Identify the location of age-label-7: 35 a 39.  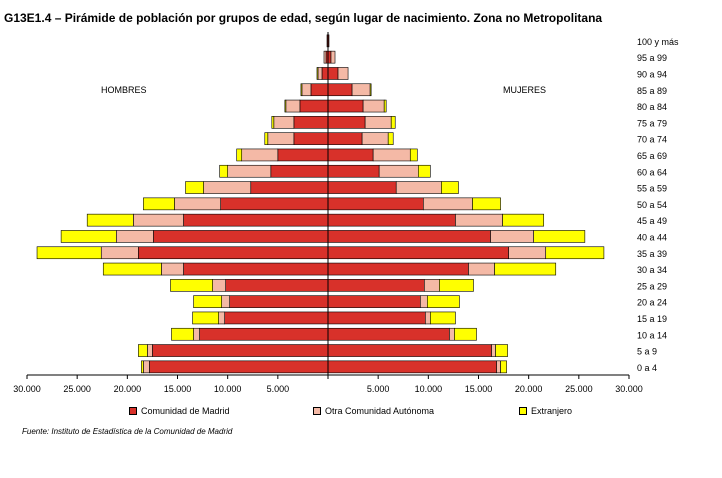
(652, 254).